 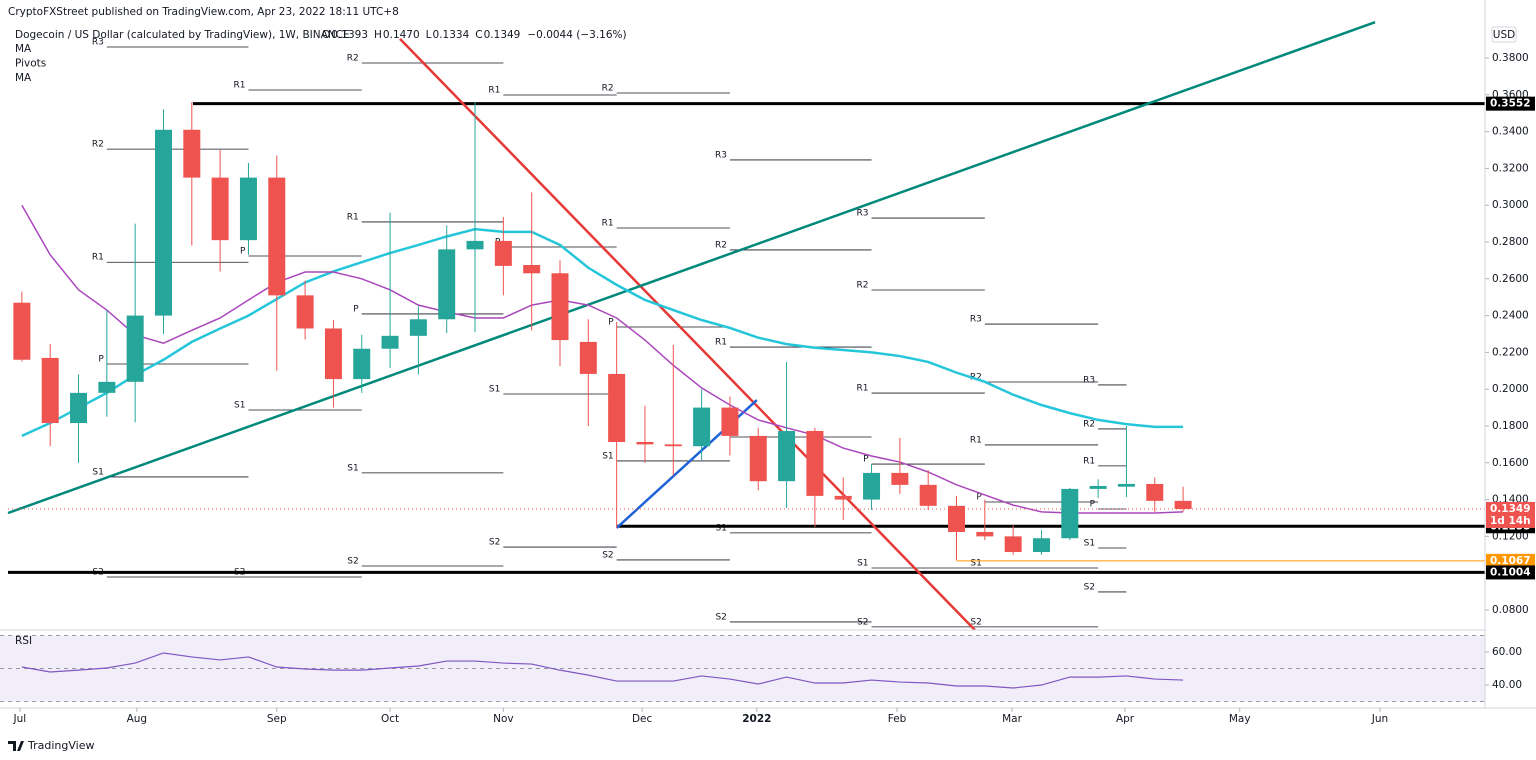 I want to click on ohlc-label: C, so click(x=478, y=35).